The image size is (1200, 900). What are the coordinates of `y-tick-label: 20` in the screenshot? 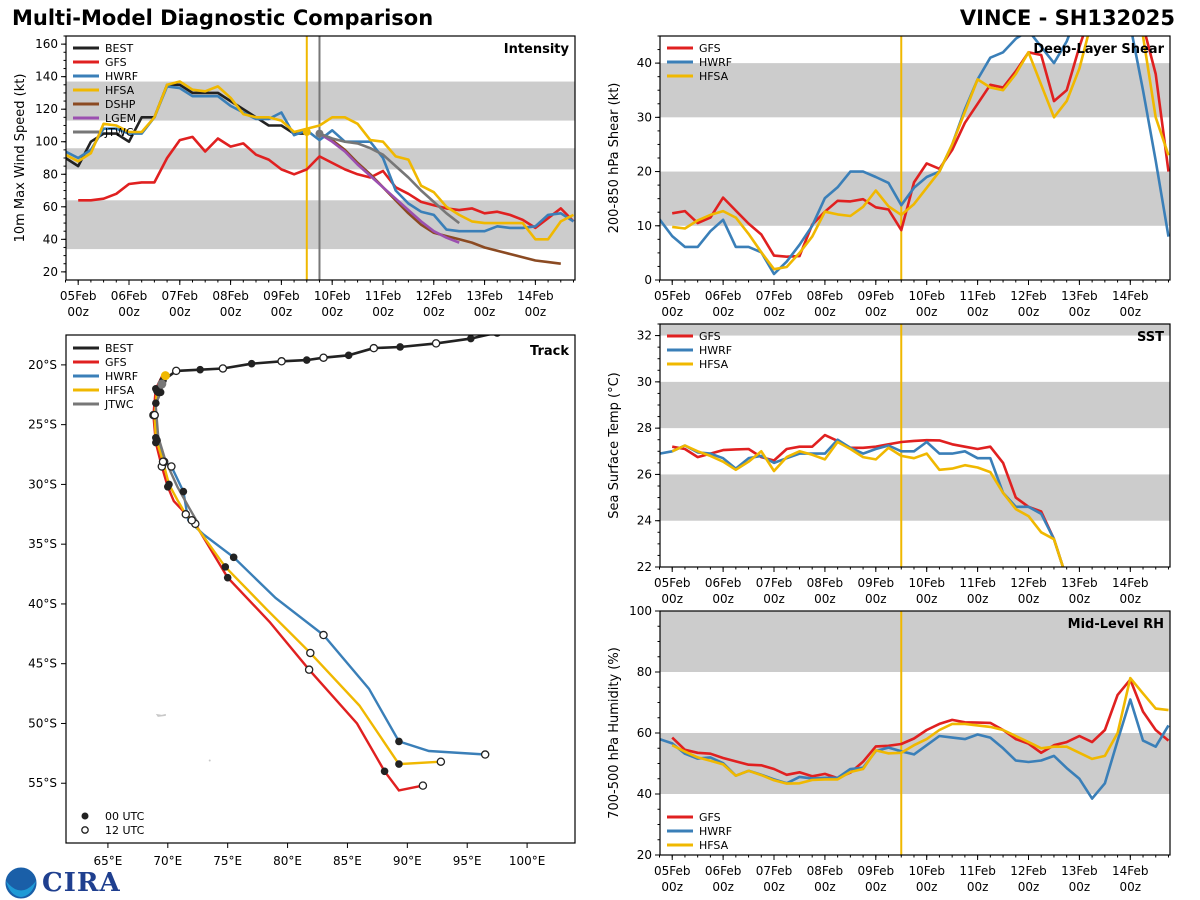 It's located at (644, 855).